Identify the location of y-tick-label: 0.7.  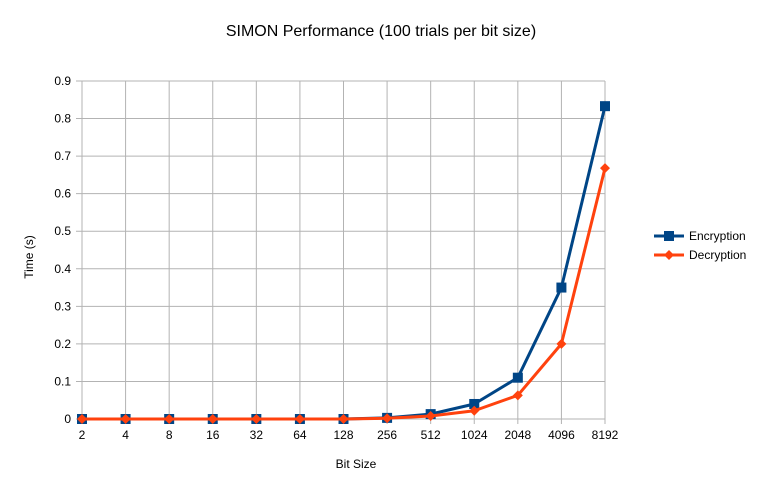
(62, 156).